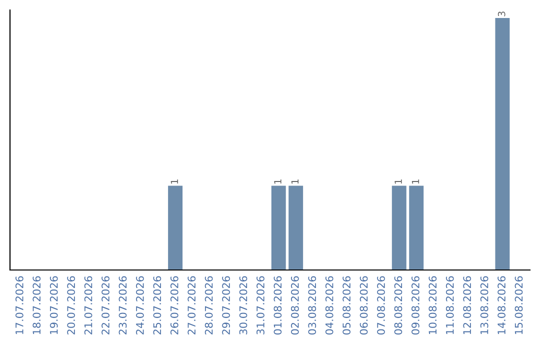 The height and width of the screenshot is (340, 540). What do you see at coordinates (192, 305) in the screenshot?
I see `x-tick-label: 27.07.2026` at bounding box center [192, 305].